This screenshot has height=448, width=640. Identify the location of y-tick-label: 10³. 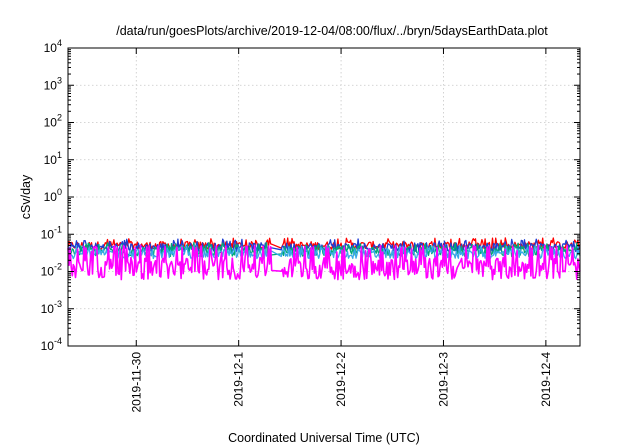
(53, 83).